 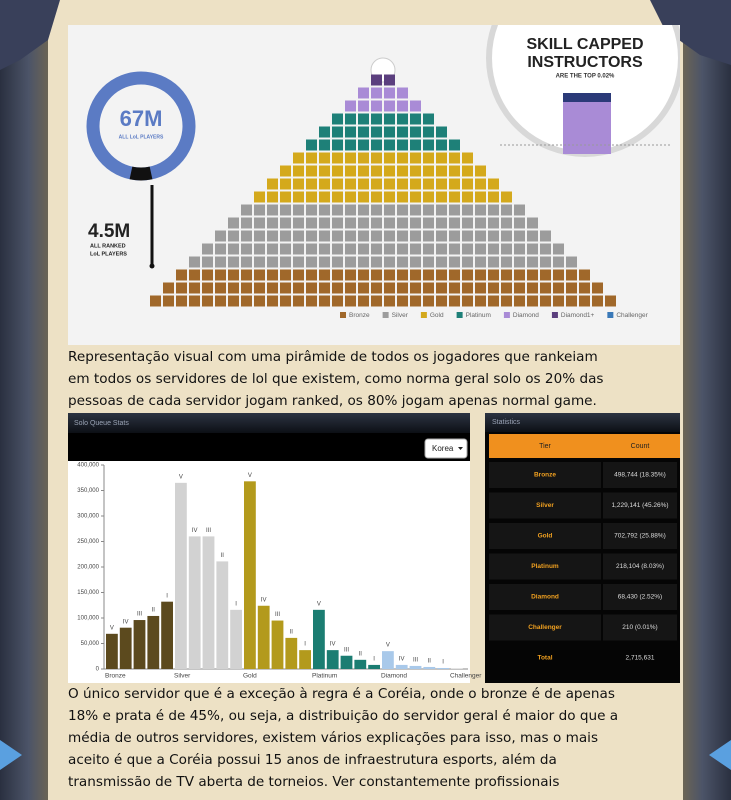 I want to click on dropdown, so click(x=446, y=448).